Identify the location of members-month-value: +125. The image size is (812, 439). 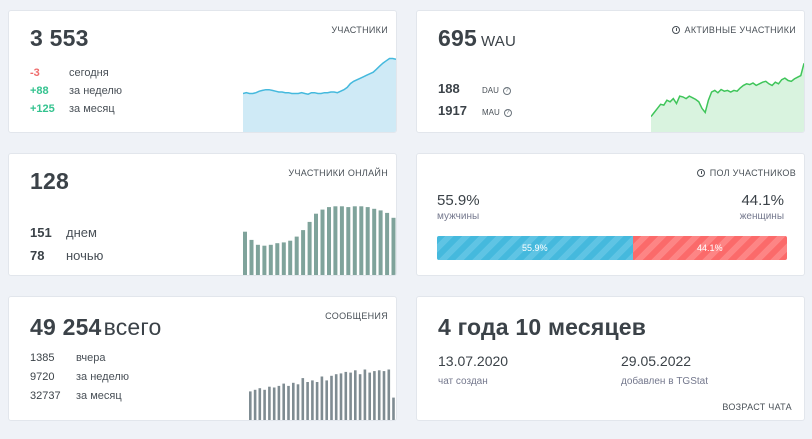
(42, 109).